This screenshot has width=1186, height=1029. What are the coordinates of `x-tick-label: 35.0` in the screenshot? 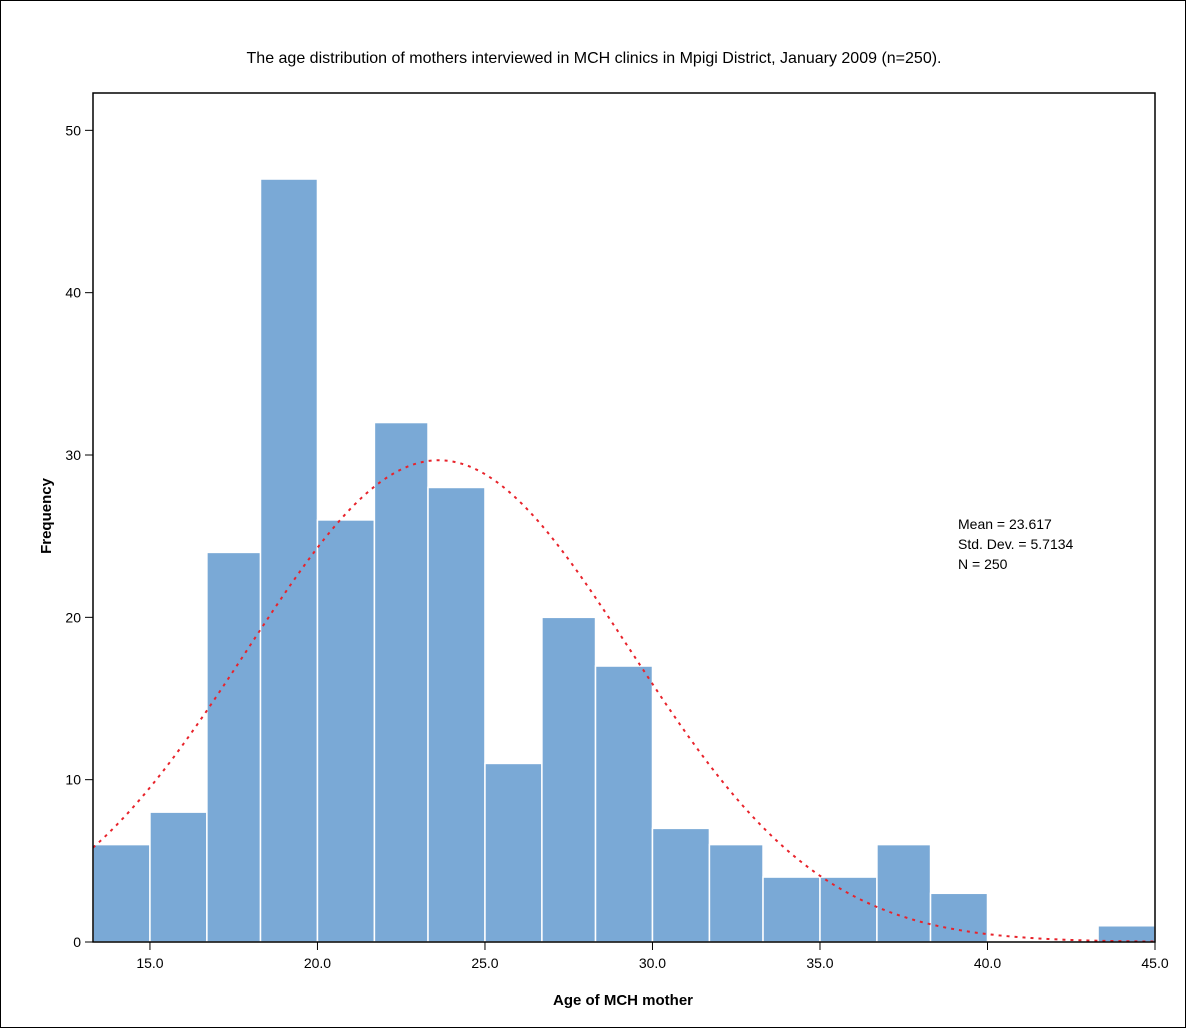 It's located at (819, 963).